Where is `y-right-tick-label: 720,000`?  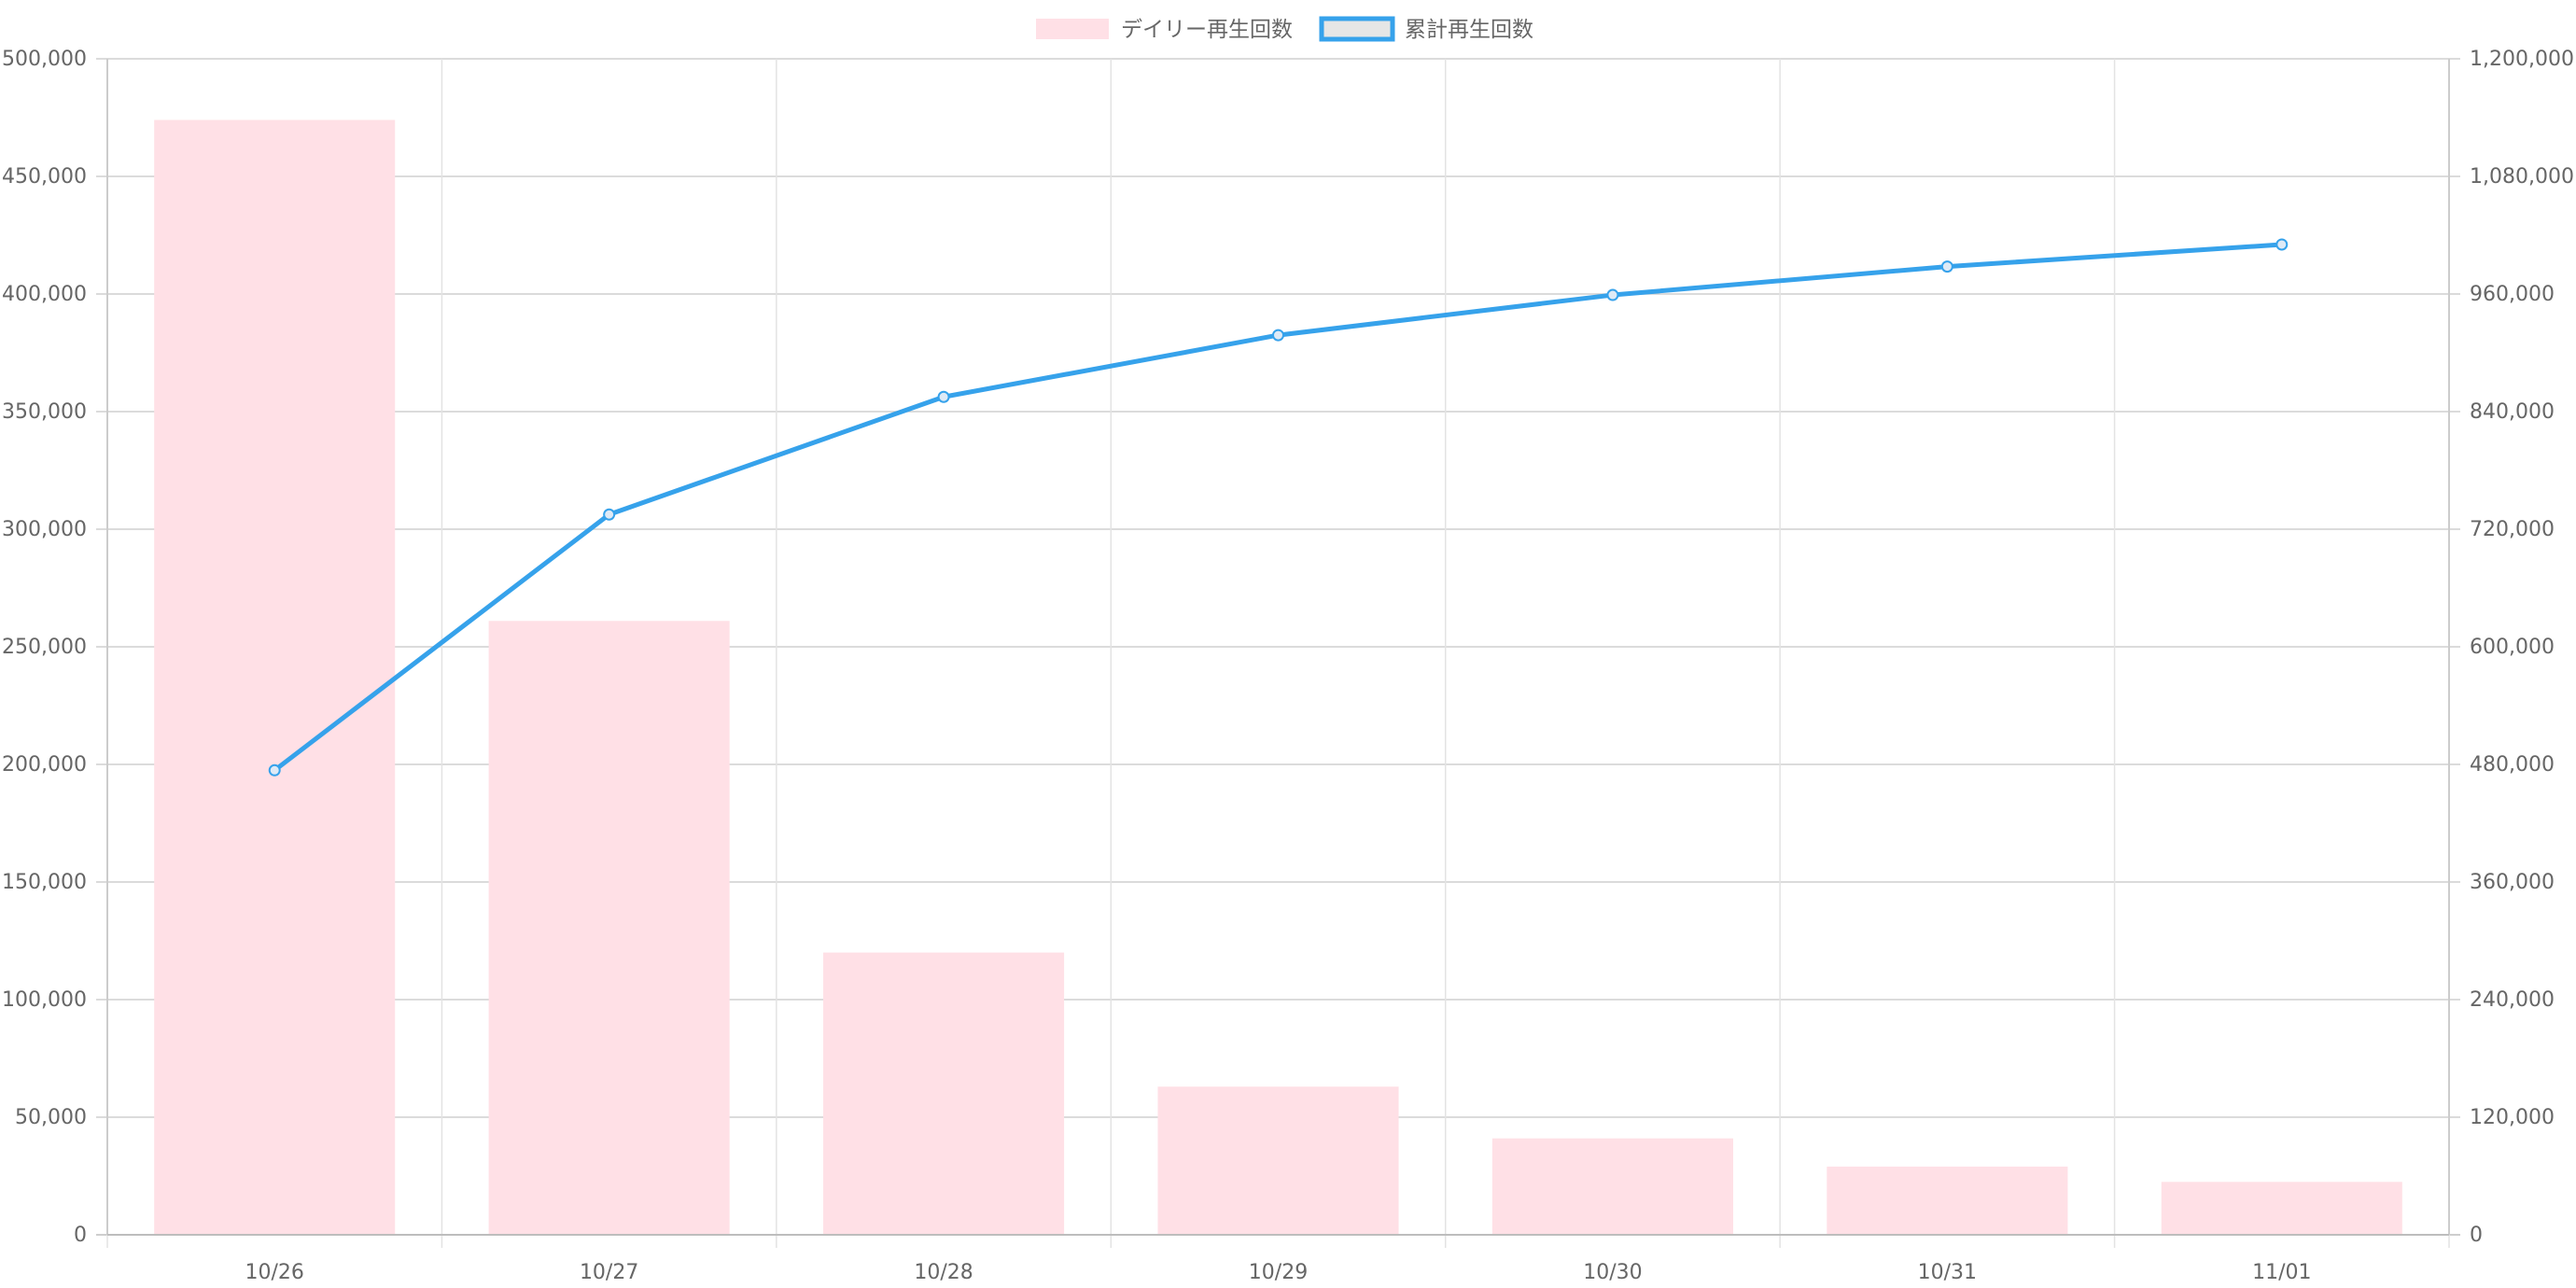
y-right-tick-label: 720,000 is located at coordinates (2512, 529).